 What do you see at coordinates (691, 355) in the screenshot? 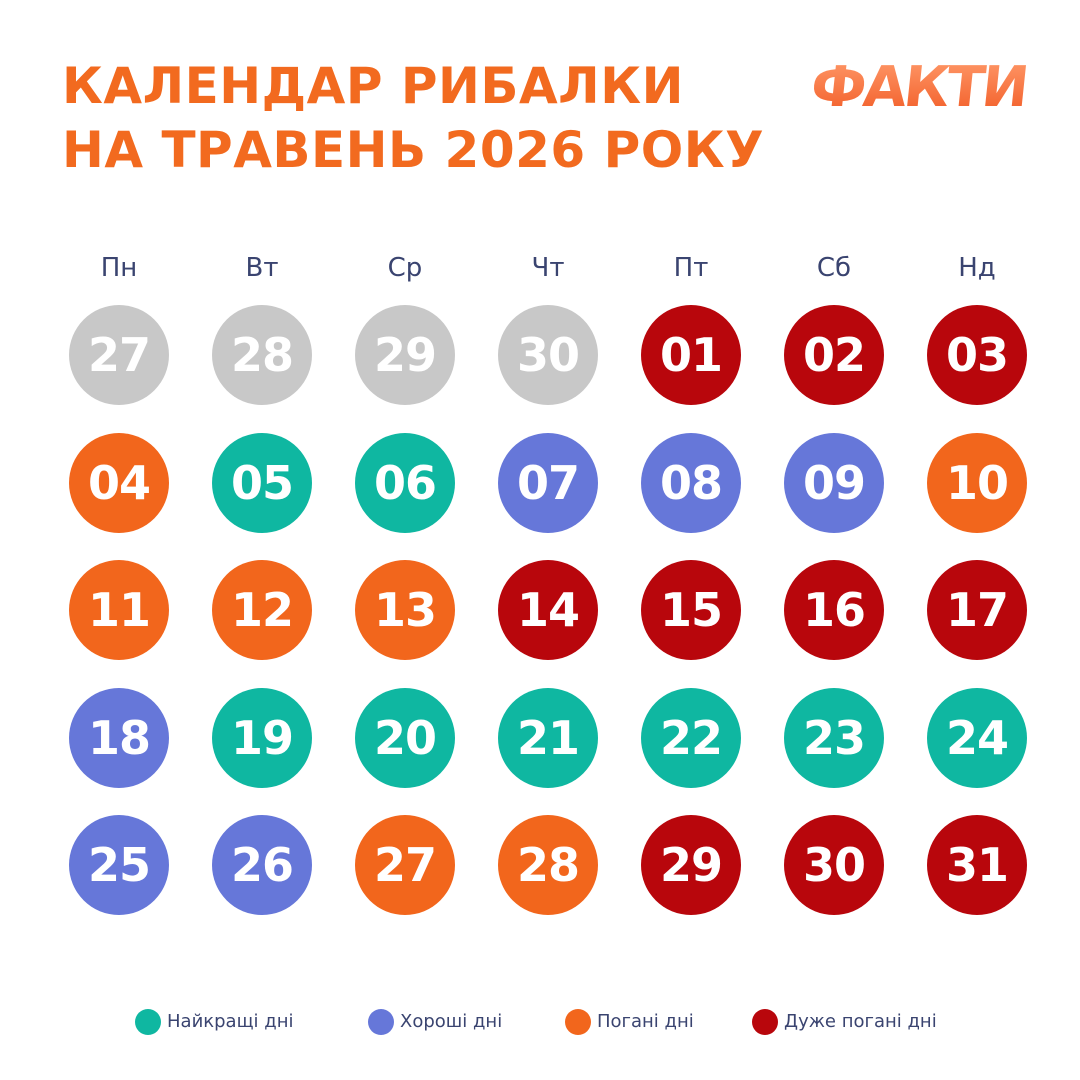
I see `calendar-day: 01` at bounding box center [691, 355].